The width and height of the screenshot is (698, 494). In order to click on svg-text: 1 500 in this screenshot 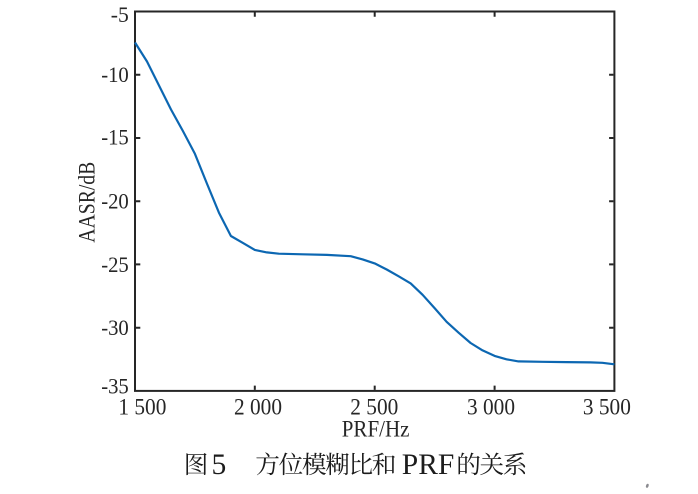, I will do `click(142, 408)`.